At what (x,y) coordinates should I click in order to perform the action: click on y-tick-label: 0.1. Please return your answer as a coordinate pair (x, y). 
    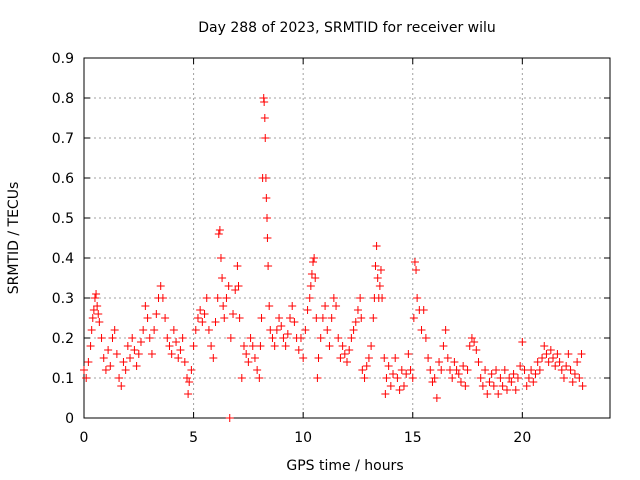
    Looking at the image, I should click on (63, 379).